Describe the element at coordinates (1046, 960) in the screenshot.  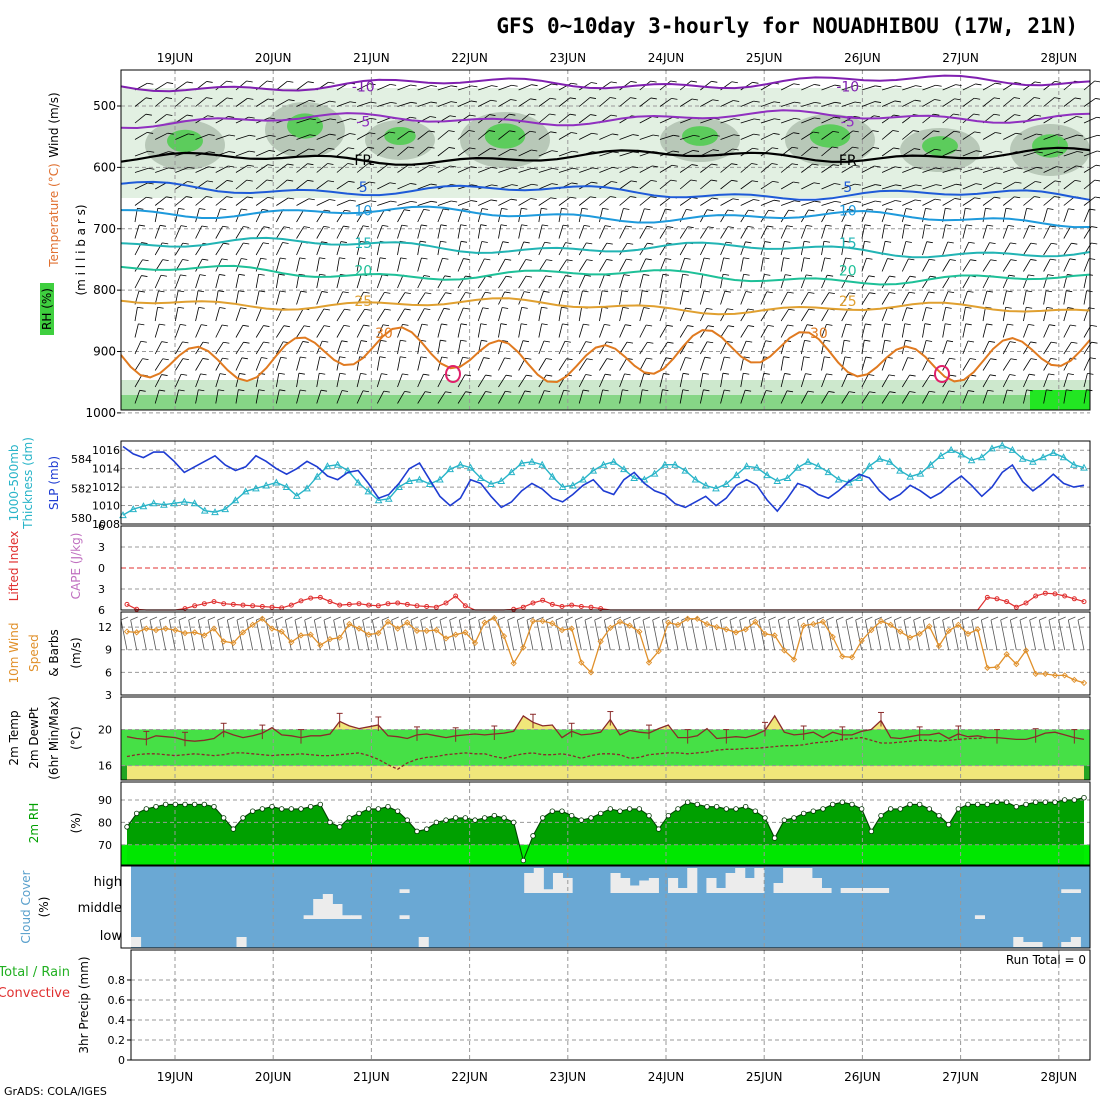
I see `run-total: Run Total = 0` at that location.